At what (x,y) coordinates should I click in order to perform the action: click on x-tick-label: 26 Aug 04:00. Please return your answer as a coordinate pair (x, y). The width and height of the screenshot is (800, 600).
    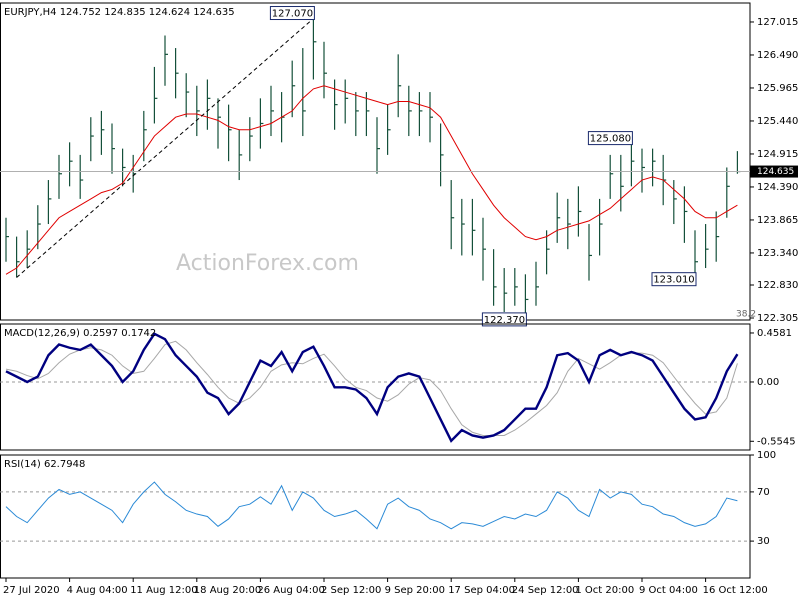
    Looking at the image, I should click on (290, 590).